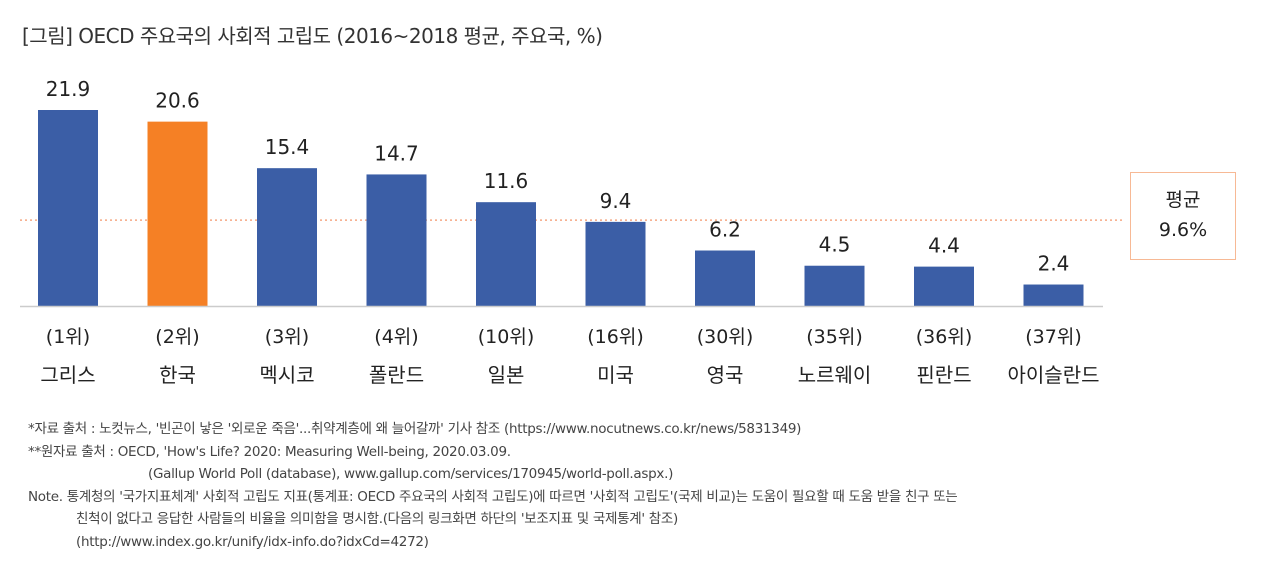 The width and height of the screenshot is (1280, 580). What do you see at coordinates (68, 337) in the screenshot?
I see `rank-label: (1위)` at bounding box center [68, 337].